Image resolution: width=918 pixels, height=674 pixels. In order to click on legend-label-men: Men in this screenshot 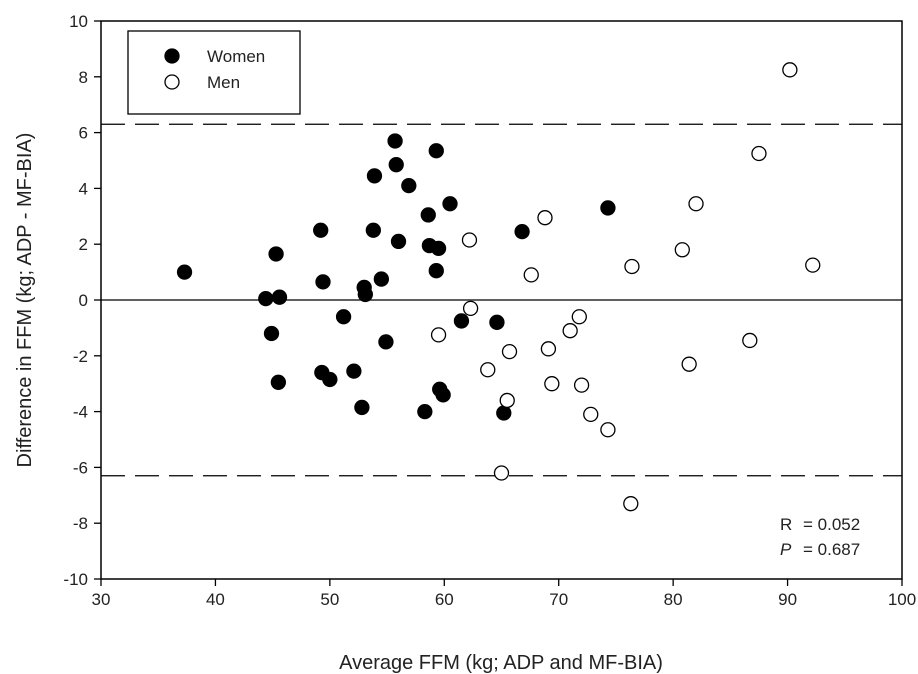, I will do `click(223, 82)`.